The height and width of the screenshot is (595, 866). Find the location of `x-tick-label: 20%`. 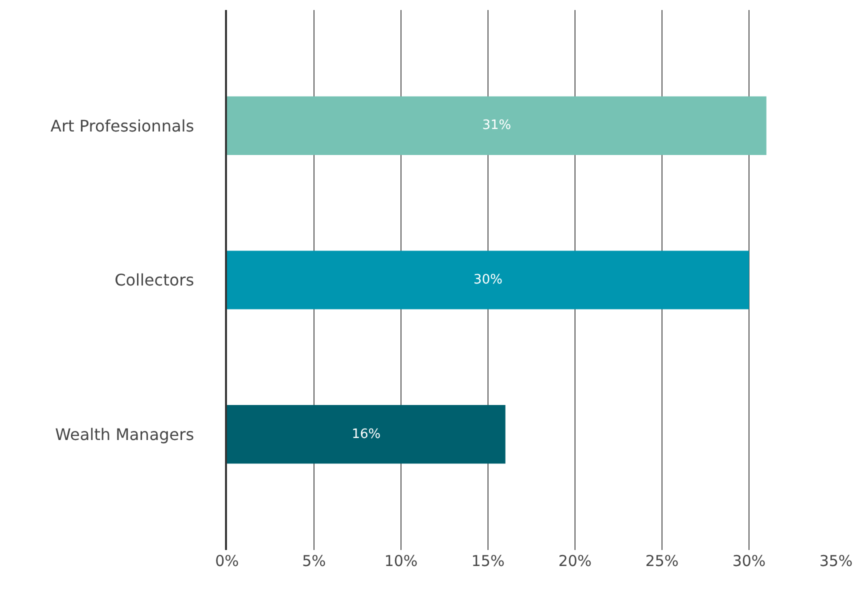

x-tick-label: 20% is located at coordinates (575, 561).